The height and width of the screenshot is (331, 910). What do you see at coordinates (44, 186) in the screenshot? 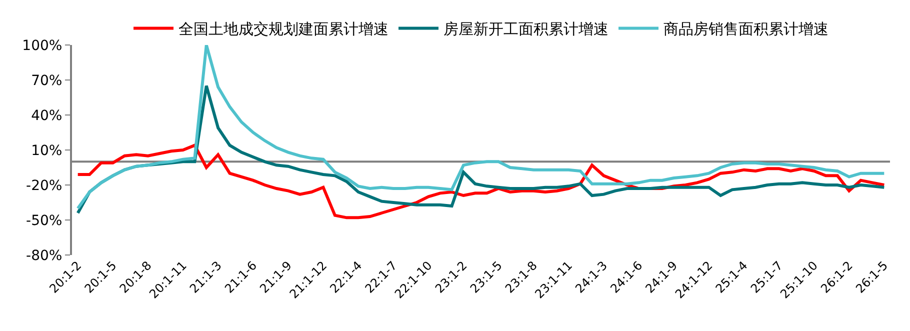
I see `y-tick-label: -20%` at bounding box center [44, 186].